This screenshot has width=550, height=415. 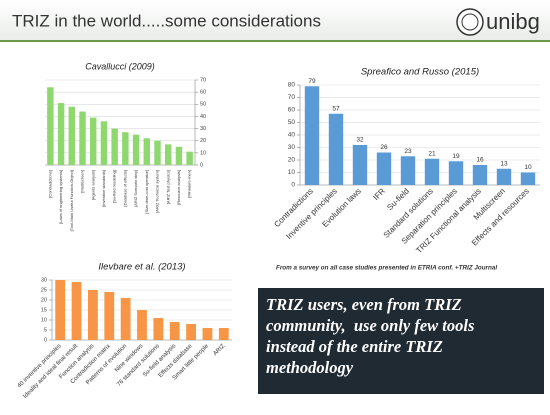 I want to click on chart-title: Cavallucci (2009), so click(x=120, y=66).